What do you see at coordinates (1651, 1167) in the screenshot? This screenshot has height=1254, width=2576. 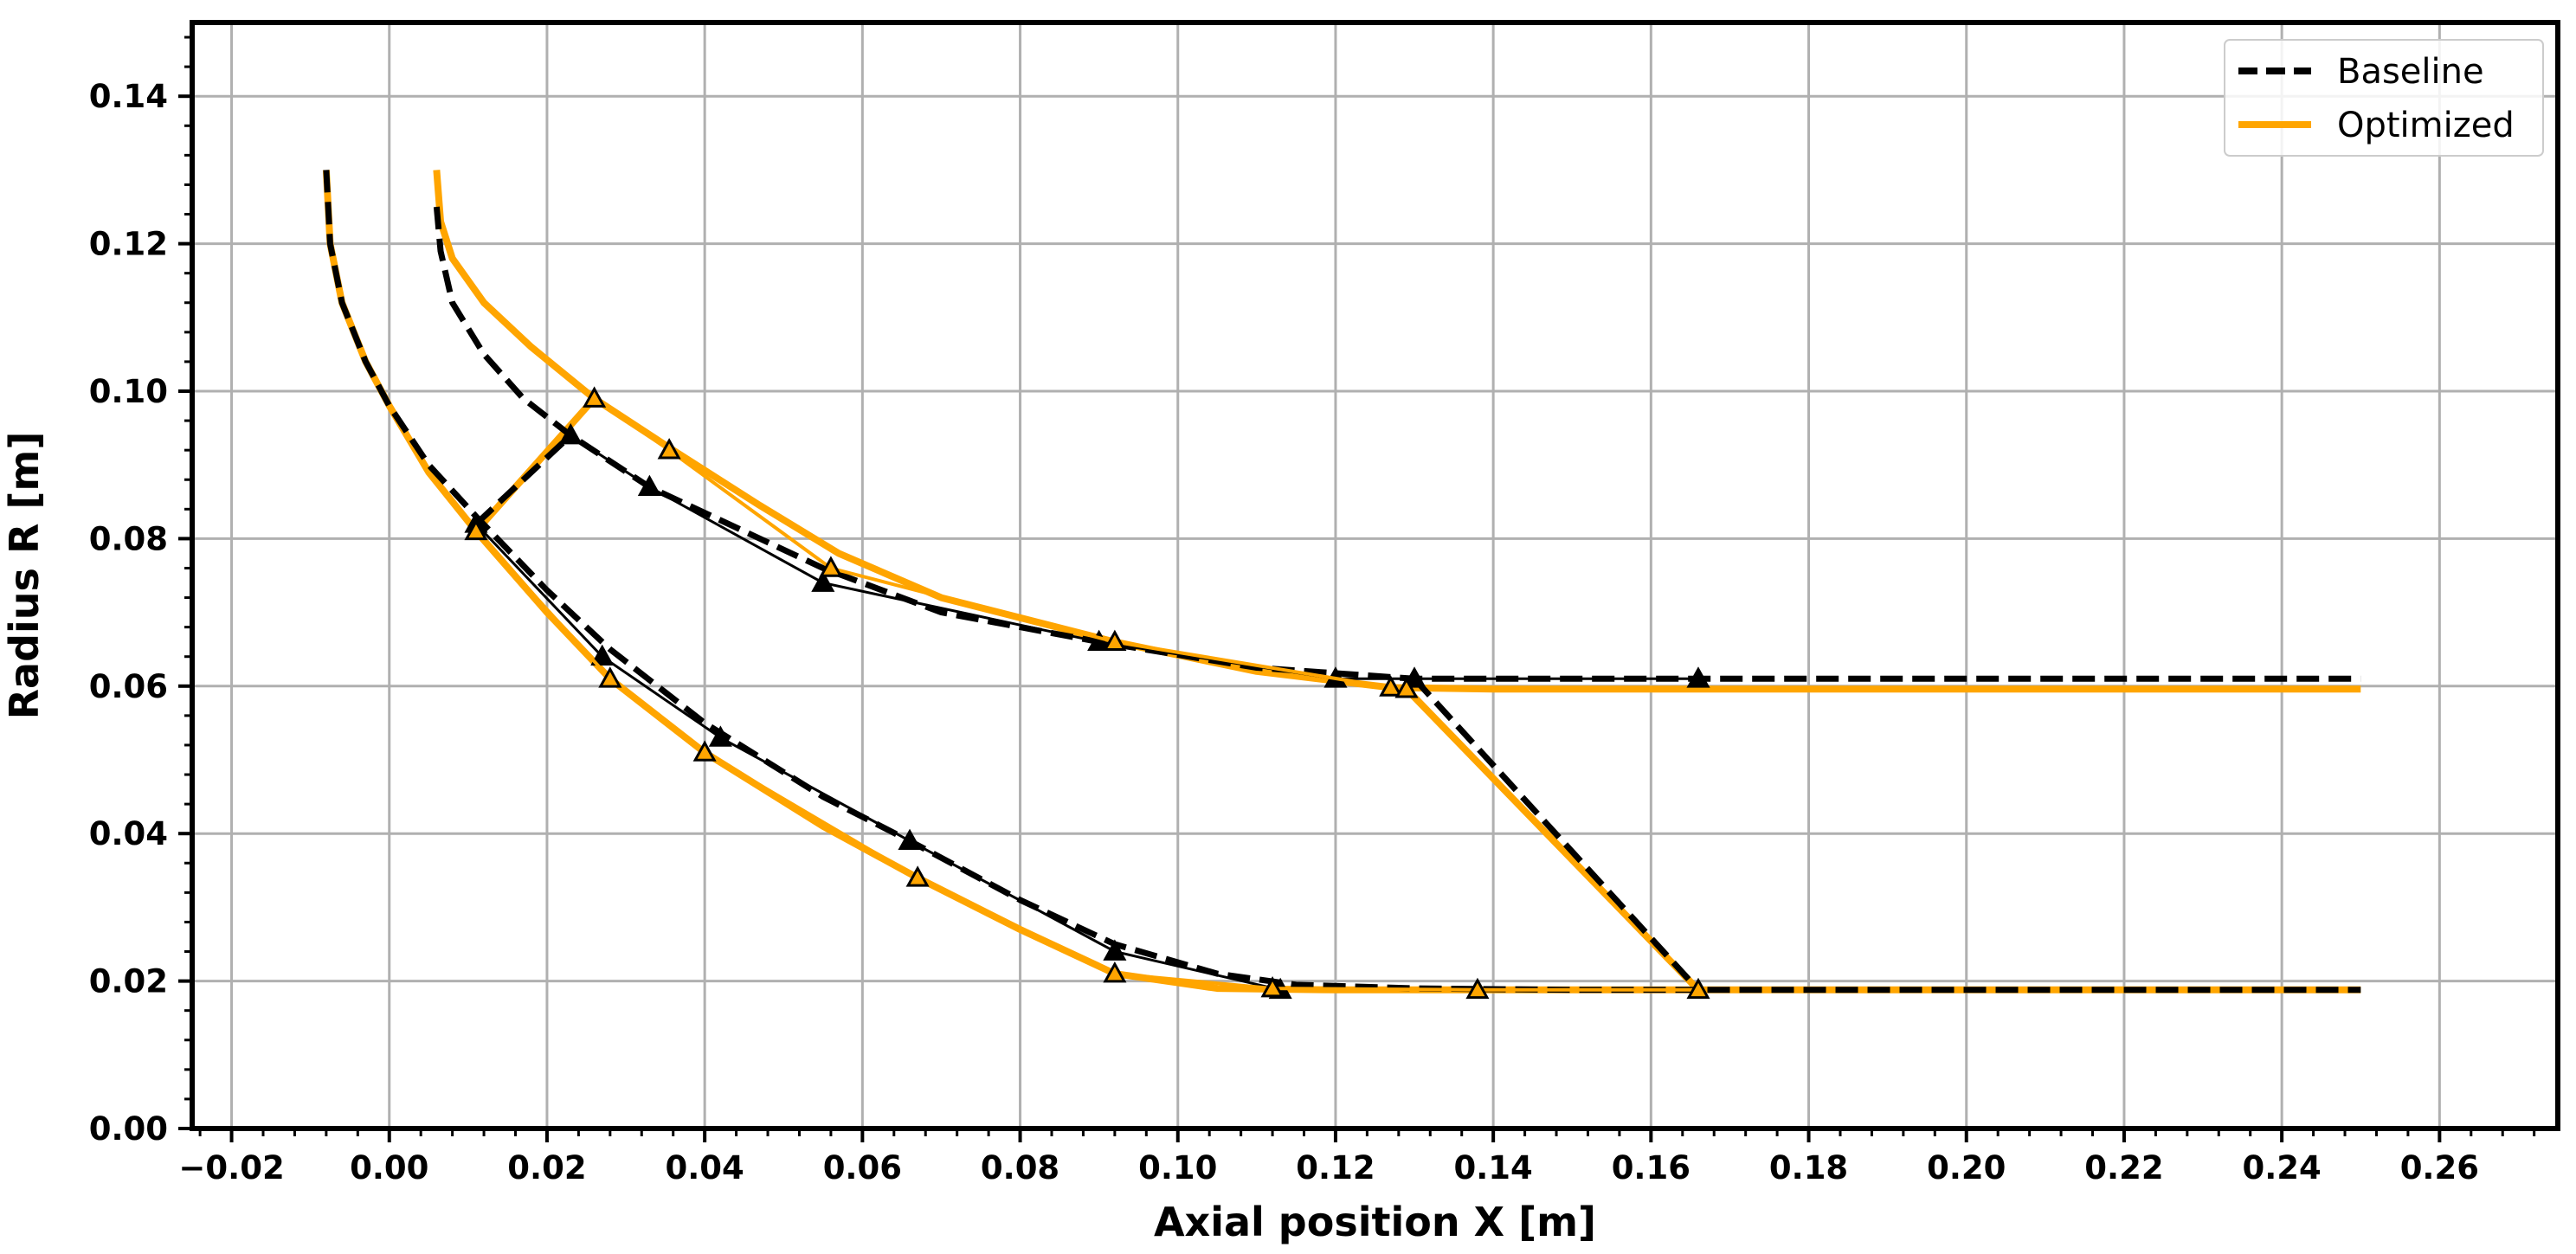 I see `x-tick-label: 0.16` at bounding box center [1651, 1167].